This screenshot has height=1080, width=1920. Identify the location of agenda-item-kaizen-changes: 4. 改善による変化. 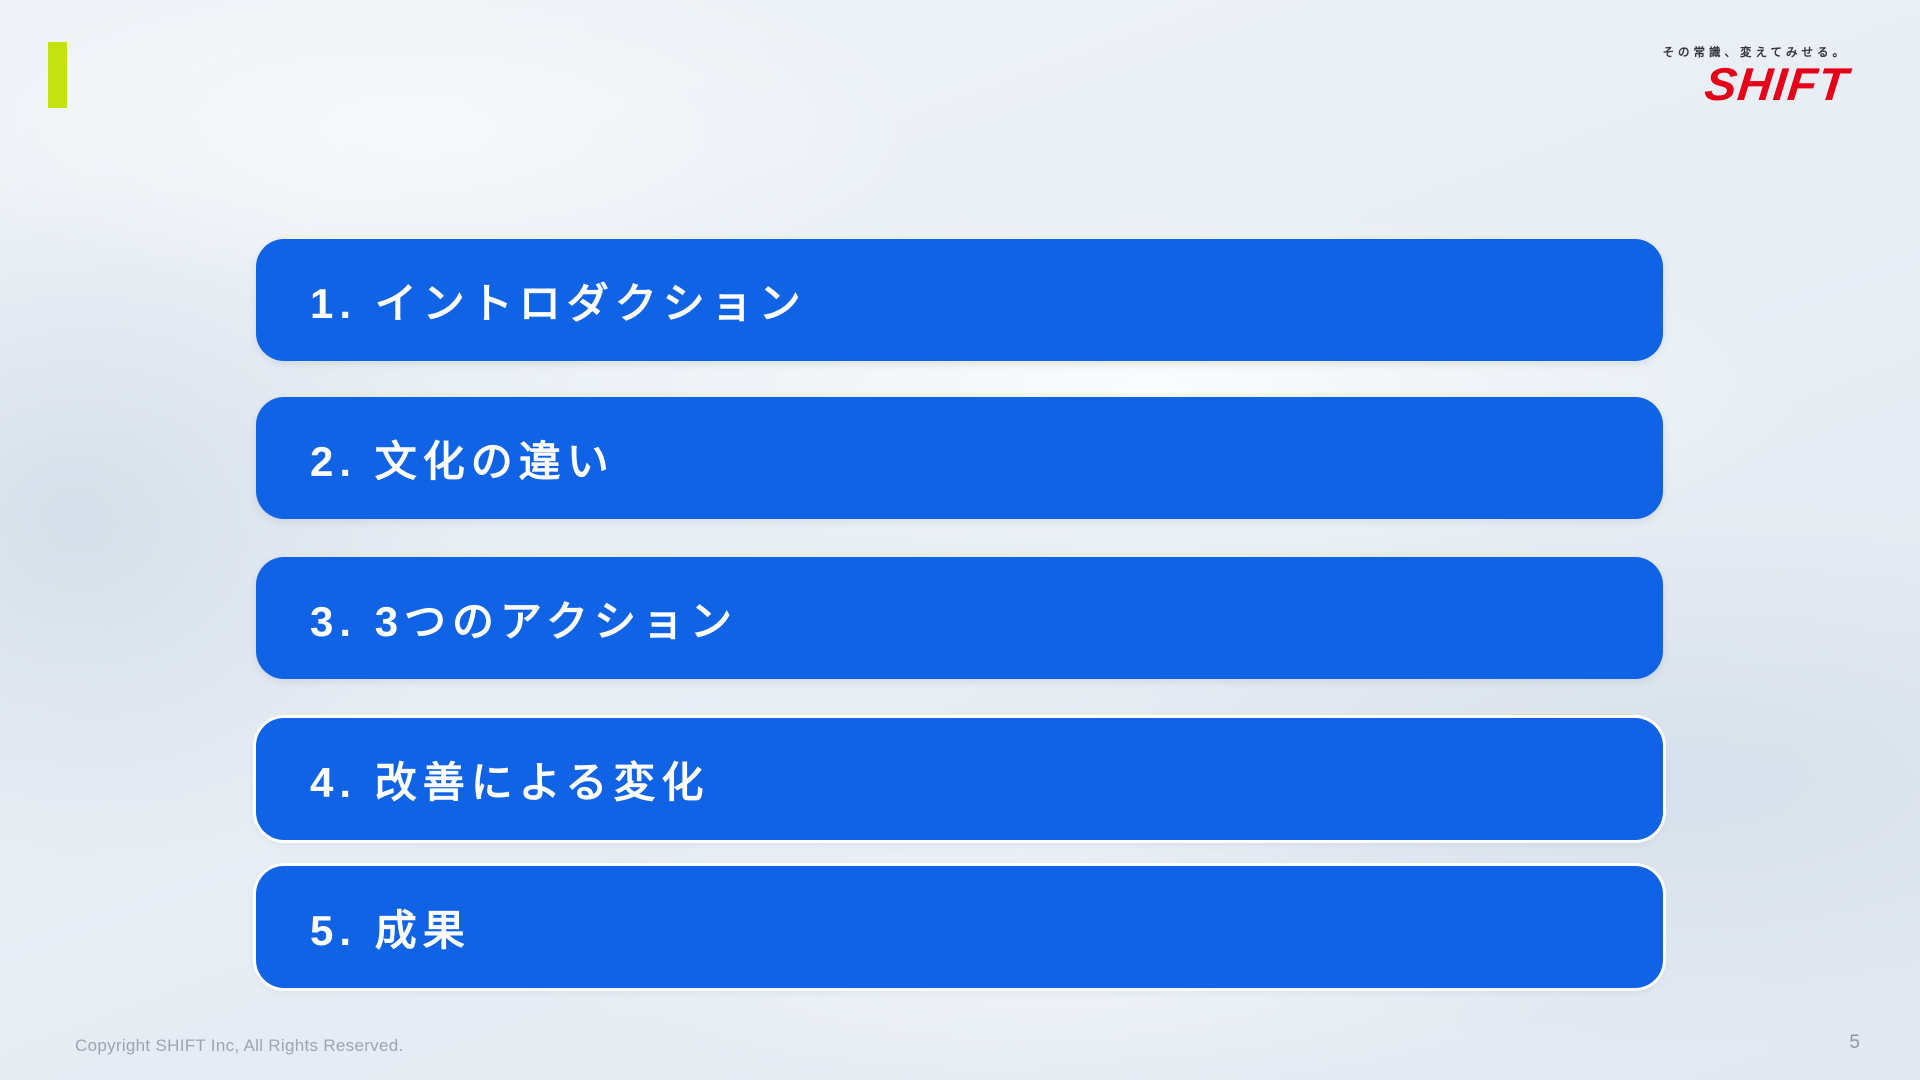
(959, 779).